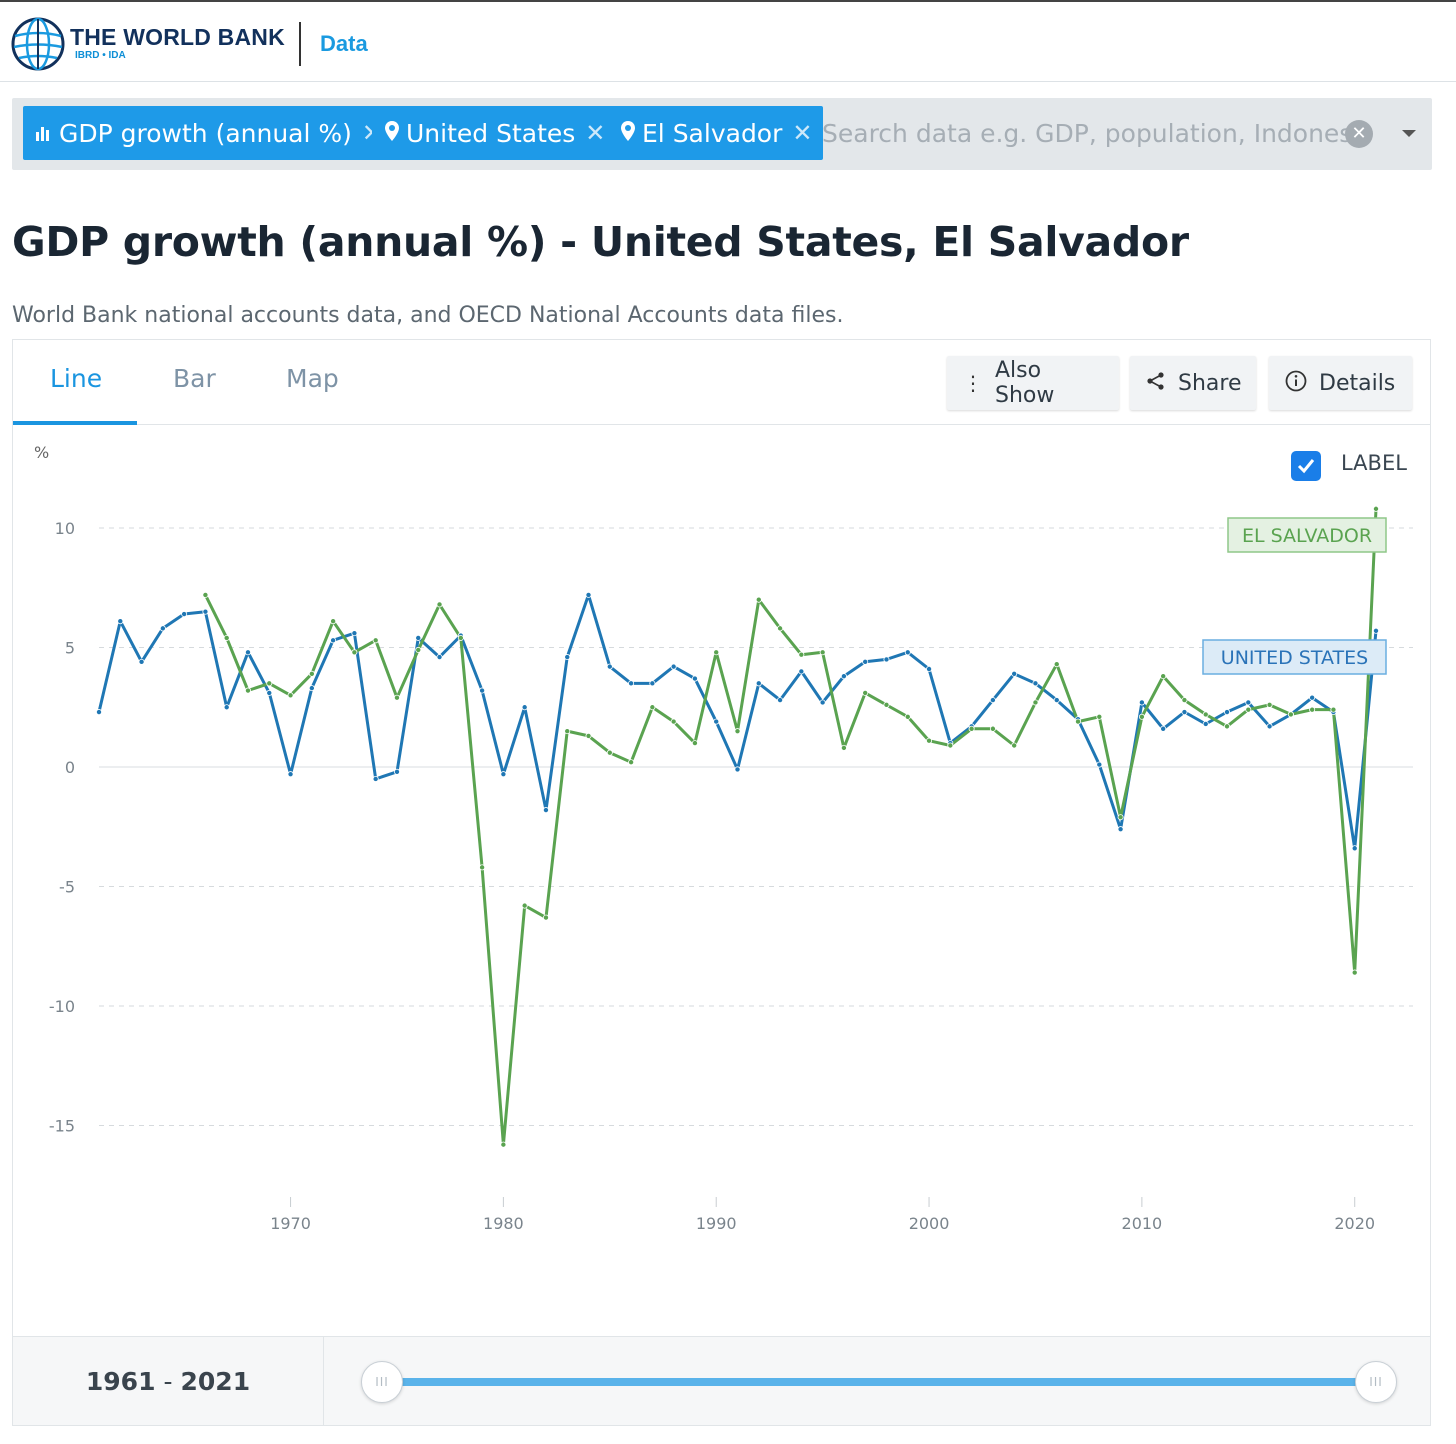 The height and width of the screenshot is (1444, 1456). What do you see at coordinates (503, 1223) in the screenshot?
I see `x-tick-label: 1980` at bounding box center [503, 1223].